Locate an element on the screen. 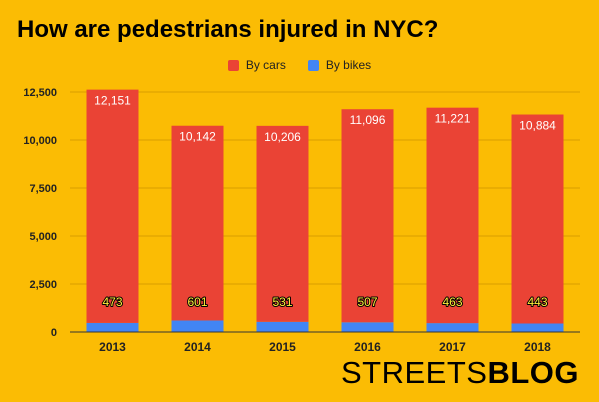 The image size is (599, 402). y-tick-label: 0 is located at coordinates (54, 333).